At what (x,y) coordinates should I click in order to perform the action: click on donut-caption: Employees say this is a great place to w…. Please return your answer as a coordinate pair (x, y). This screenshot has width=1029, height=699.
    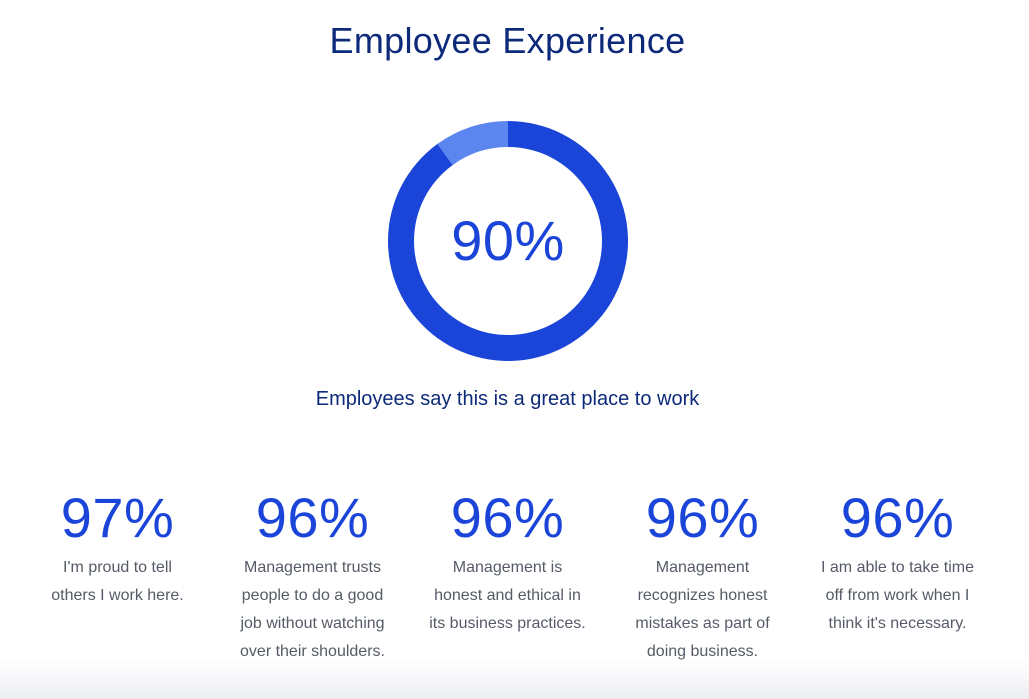
    Looking at the image, I should click on (507, 399).